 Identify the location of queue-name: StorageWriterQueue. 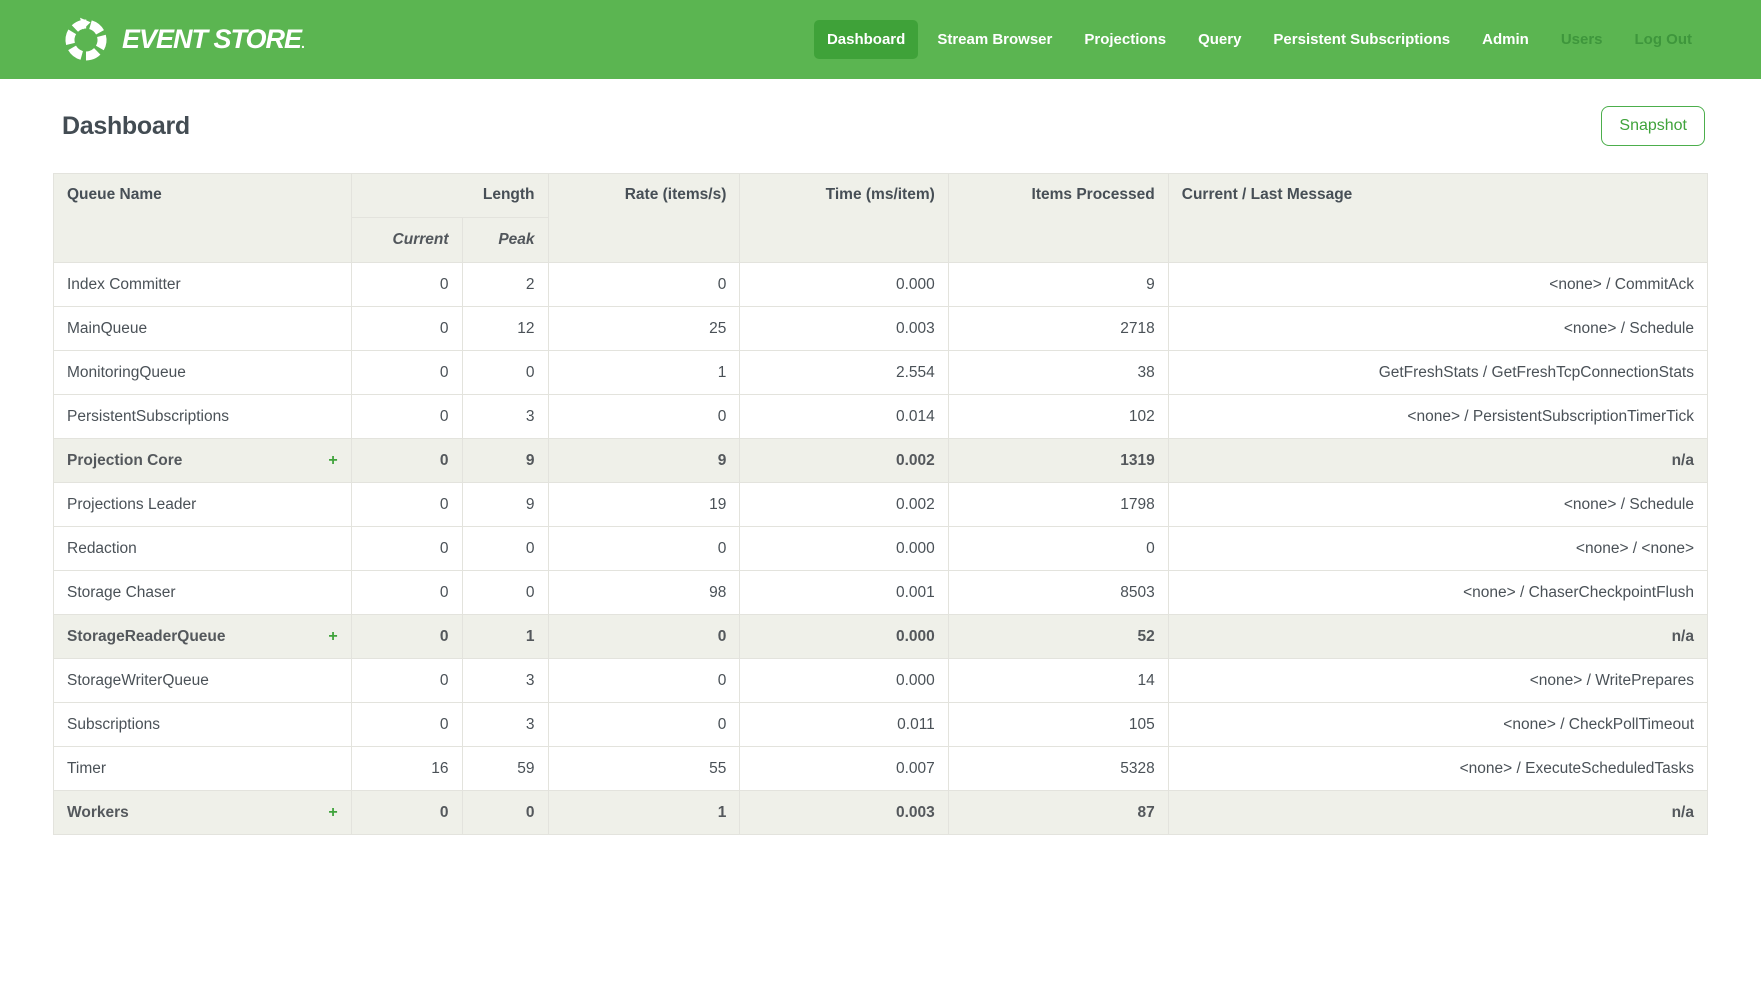
(138, 680).